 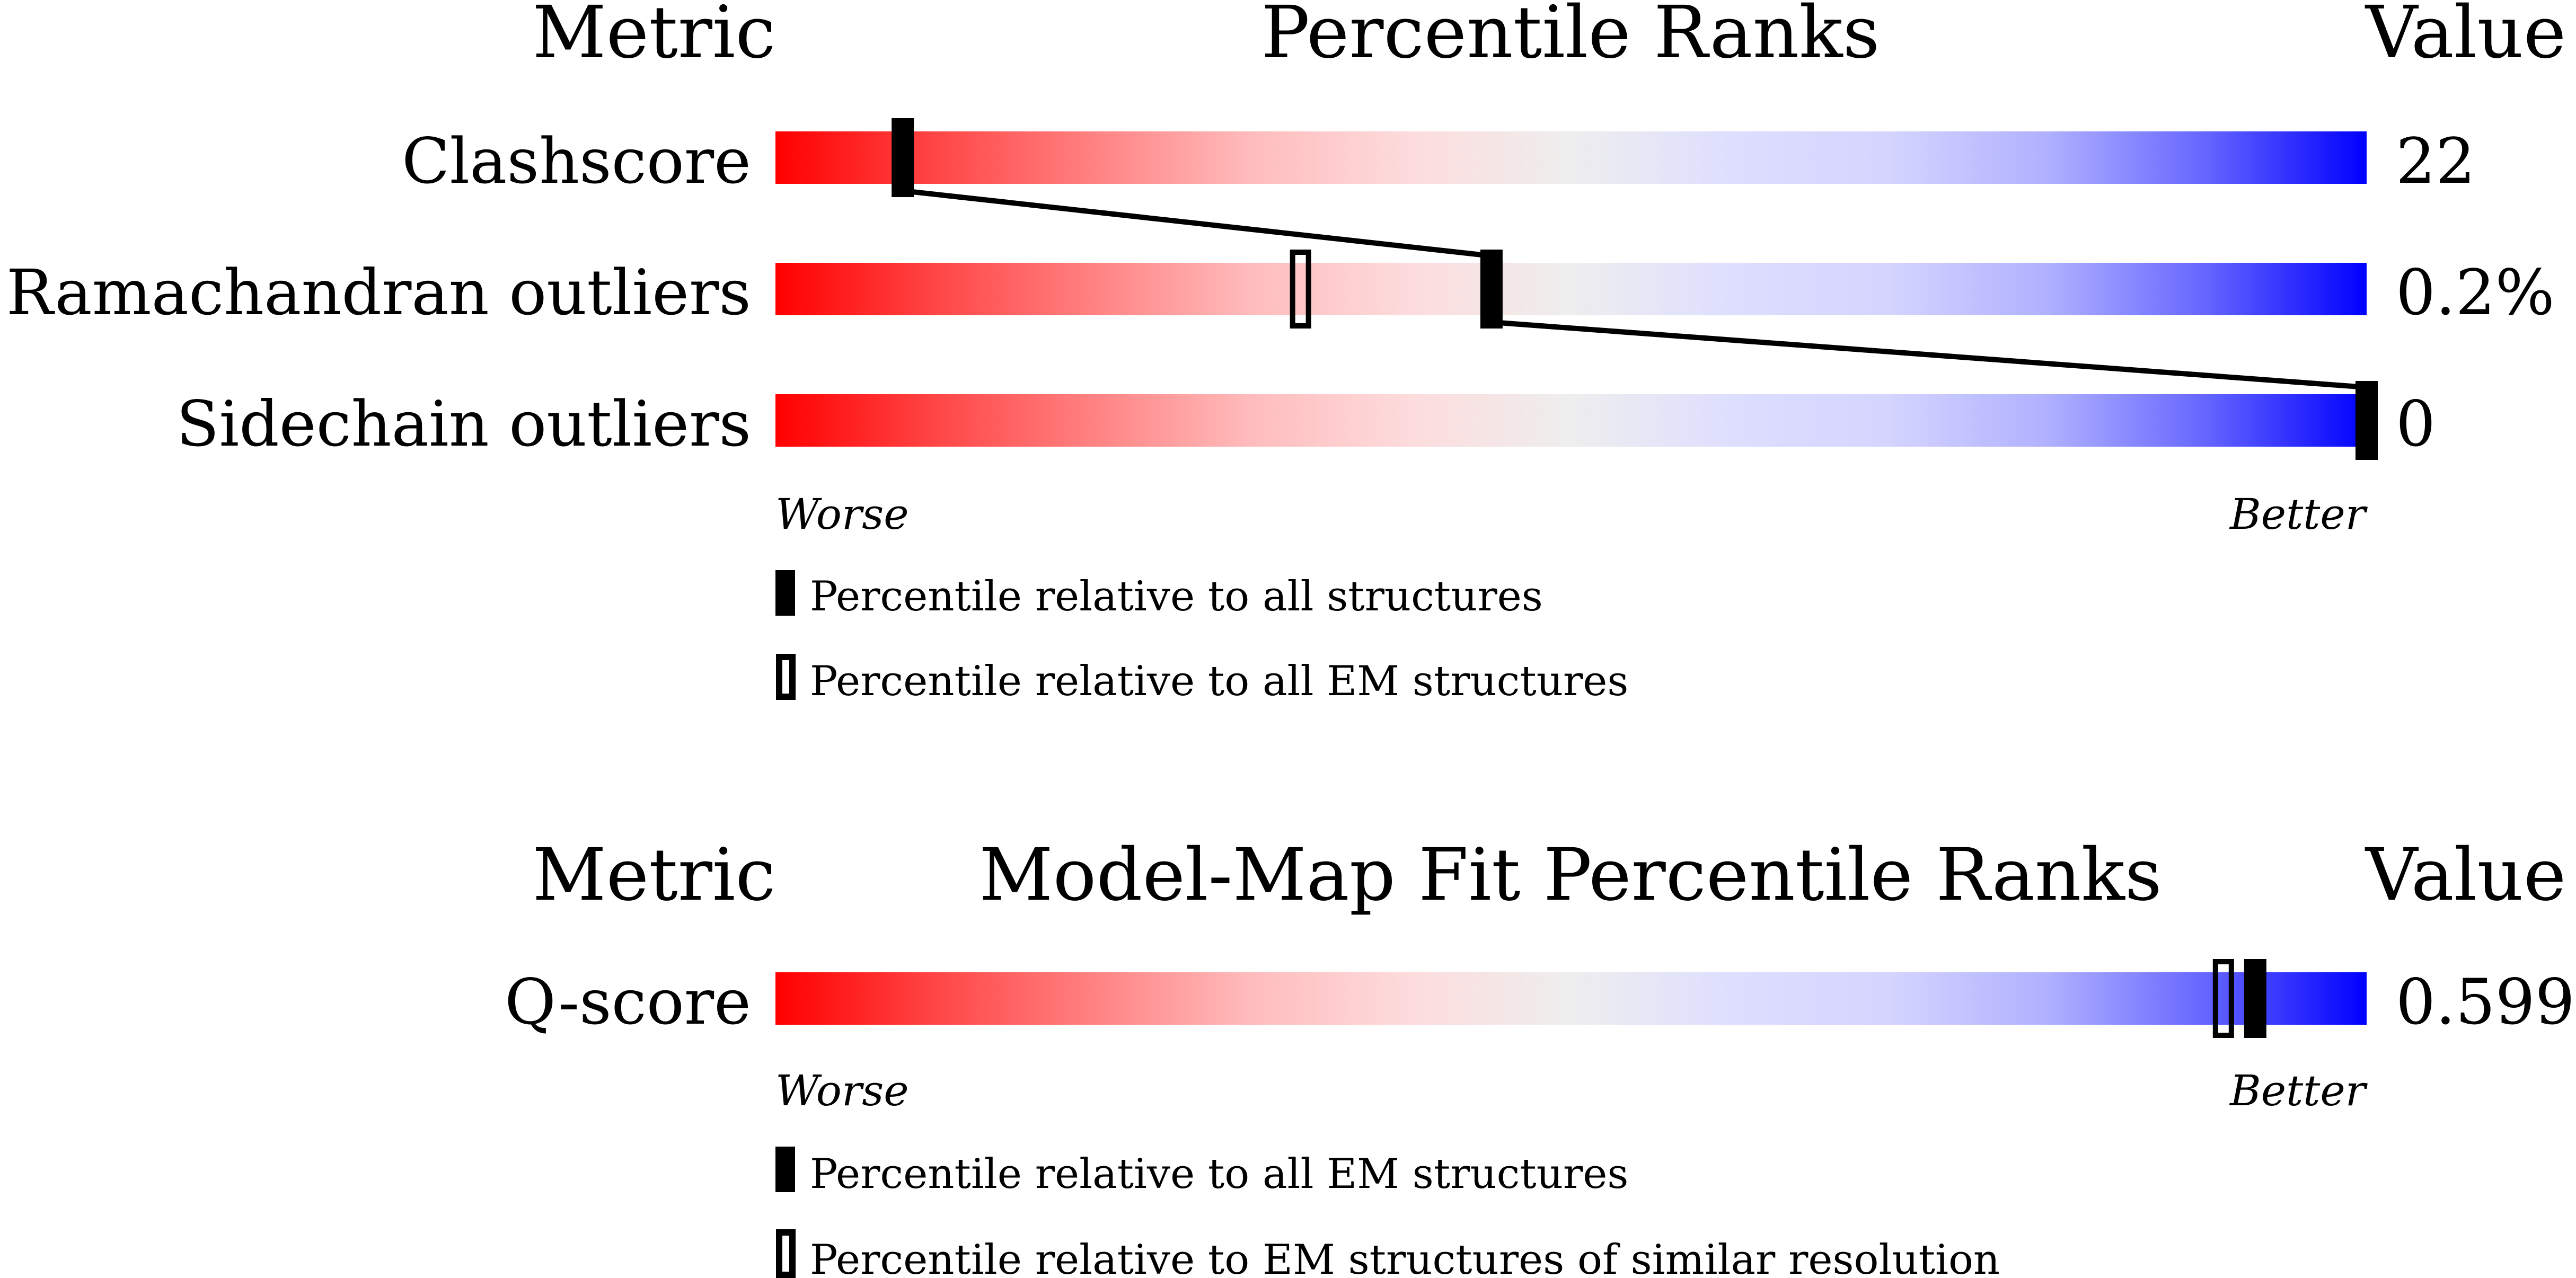 What do you see at coordinates (1176, 596) in the screenshot?
I see `legend-label: Percentile relative to all structures` at bounding box center [1176, 596].